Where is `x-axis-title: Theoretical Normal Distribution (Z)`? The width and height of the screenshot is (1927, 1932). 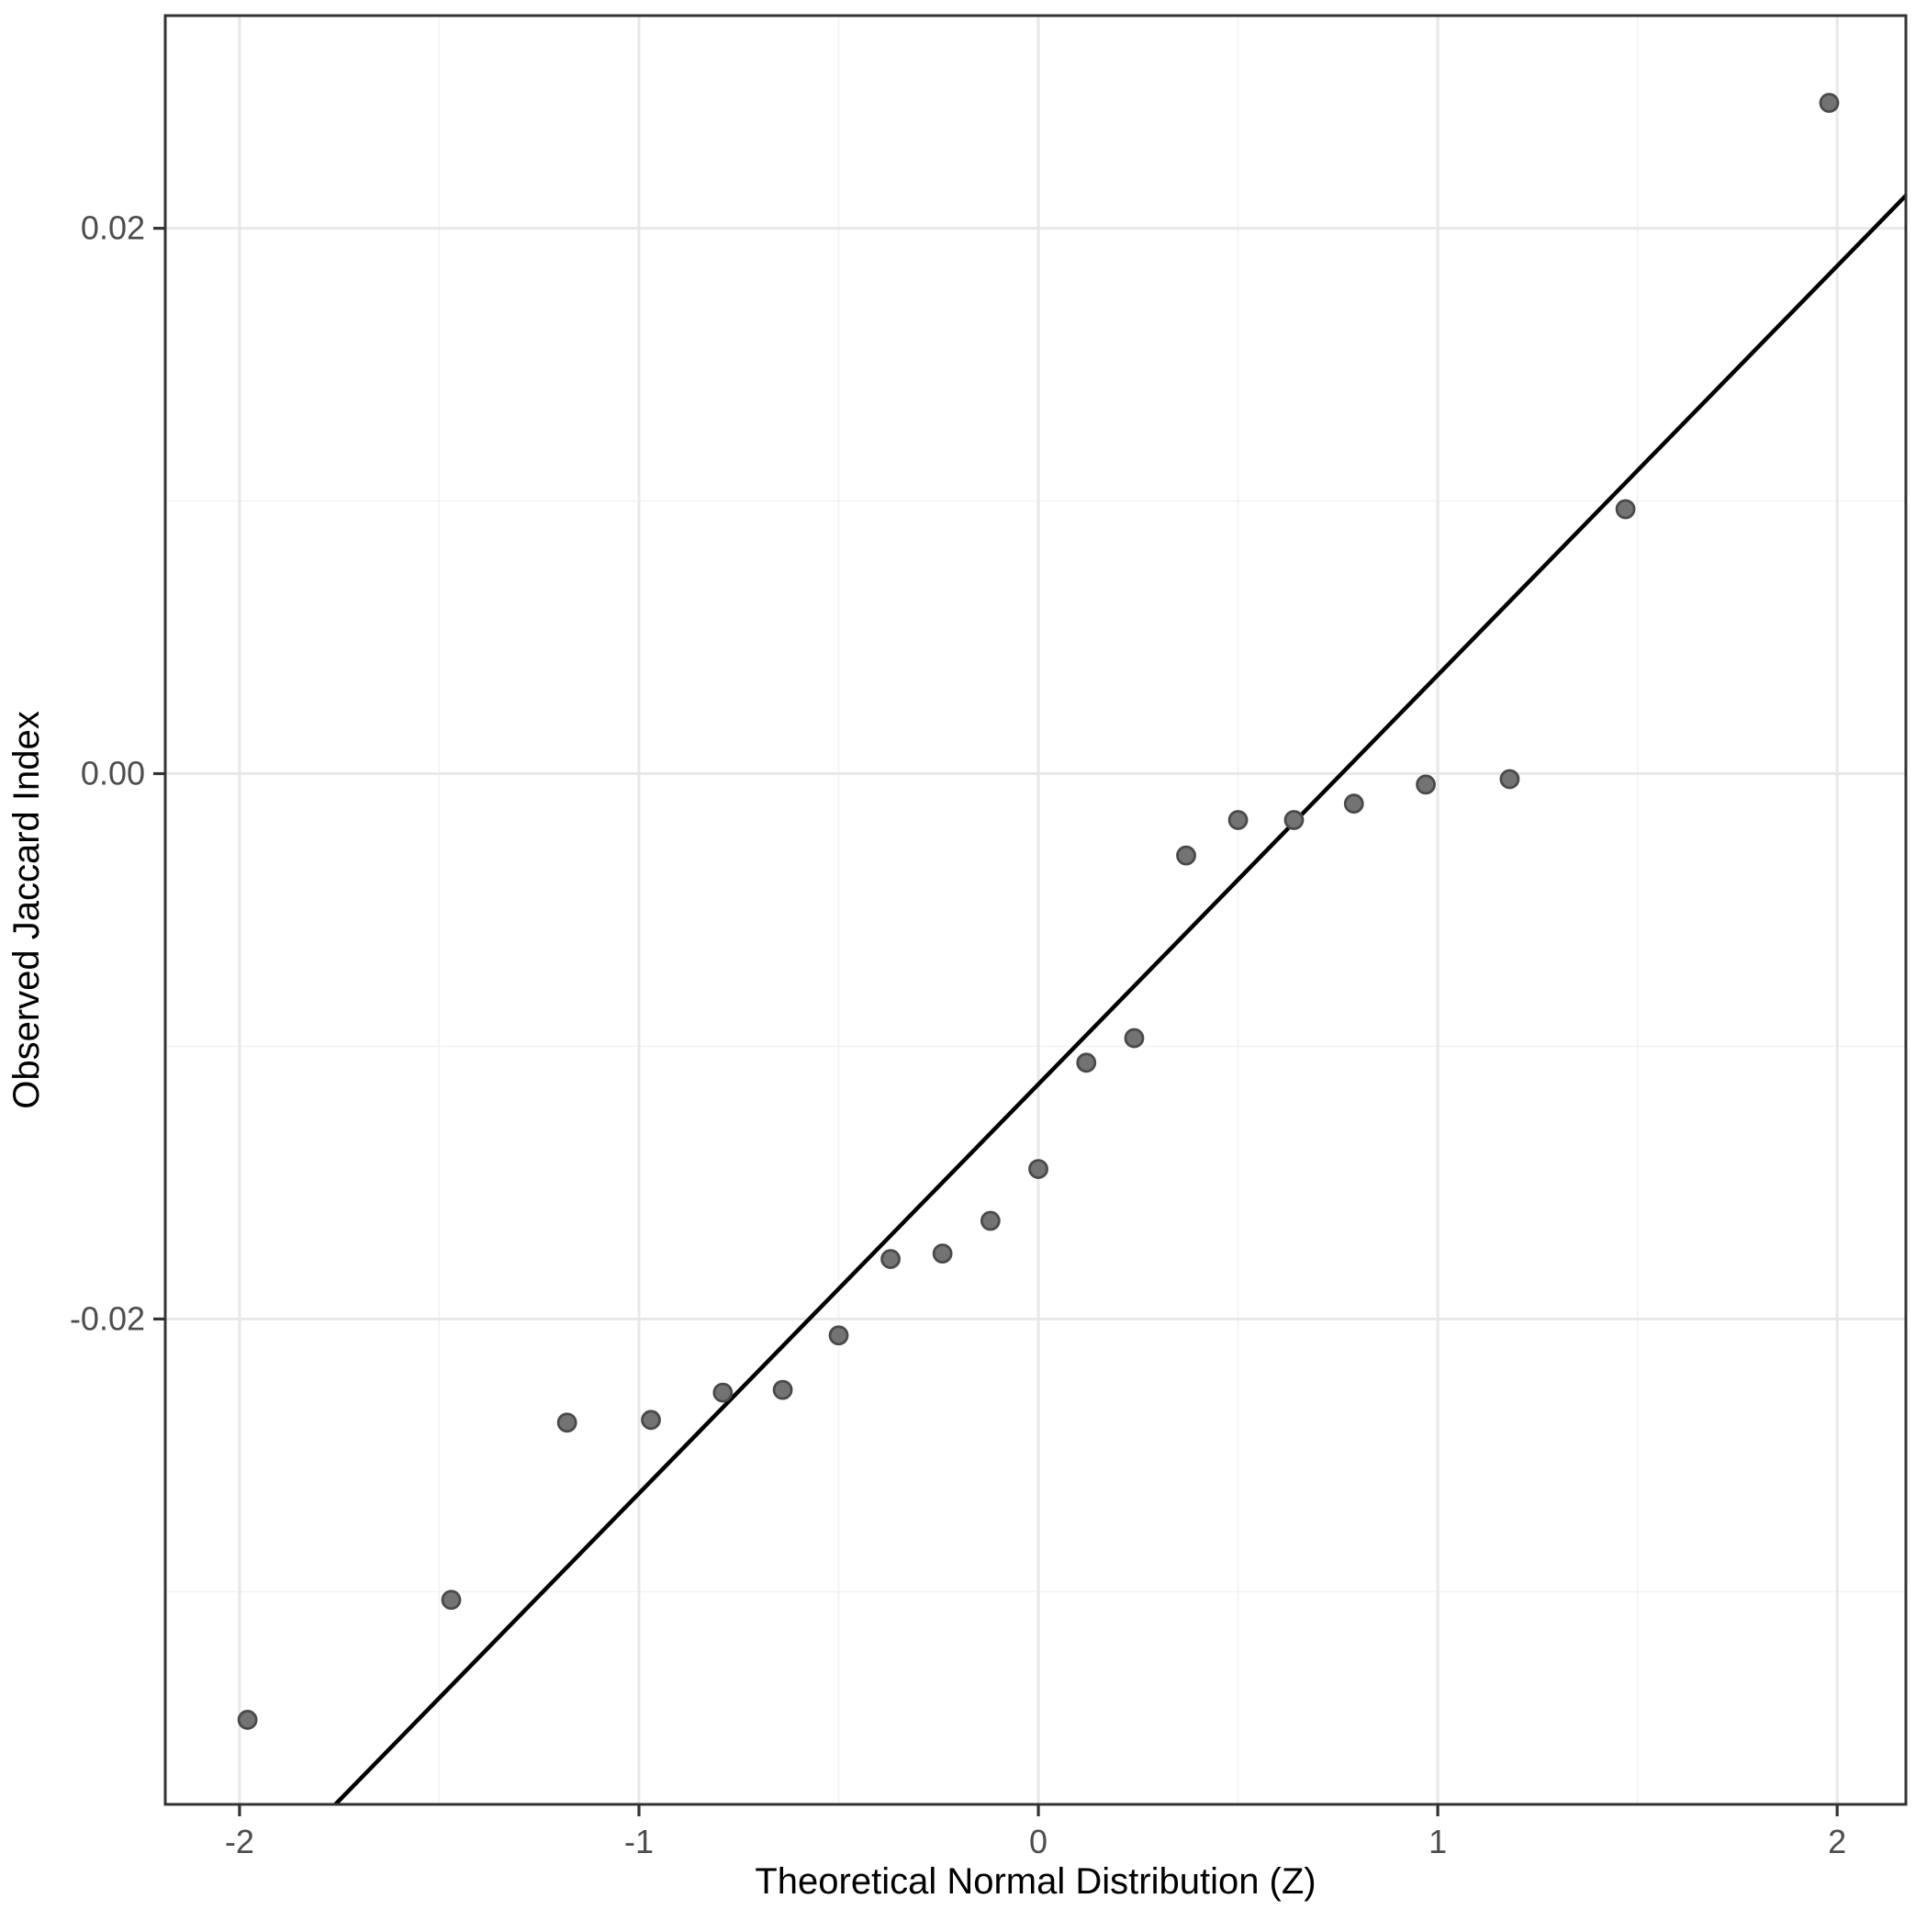
x-axis-title: Theoretical Normal Distribution (Z) is located at coordinates (1036, 1881).